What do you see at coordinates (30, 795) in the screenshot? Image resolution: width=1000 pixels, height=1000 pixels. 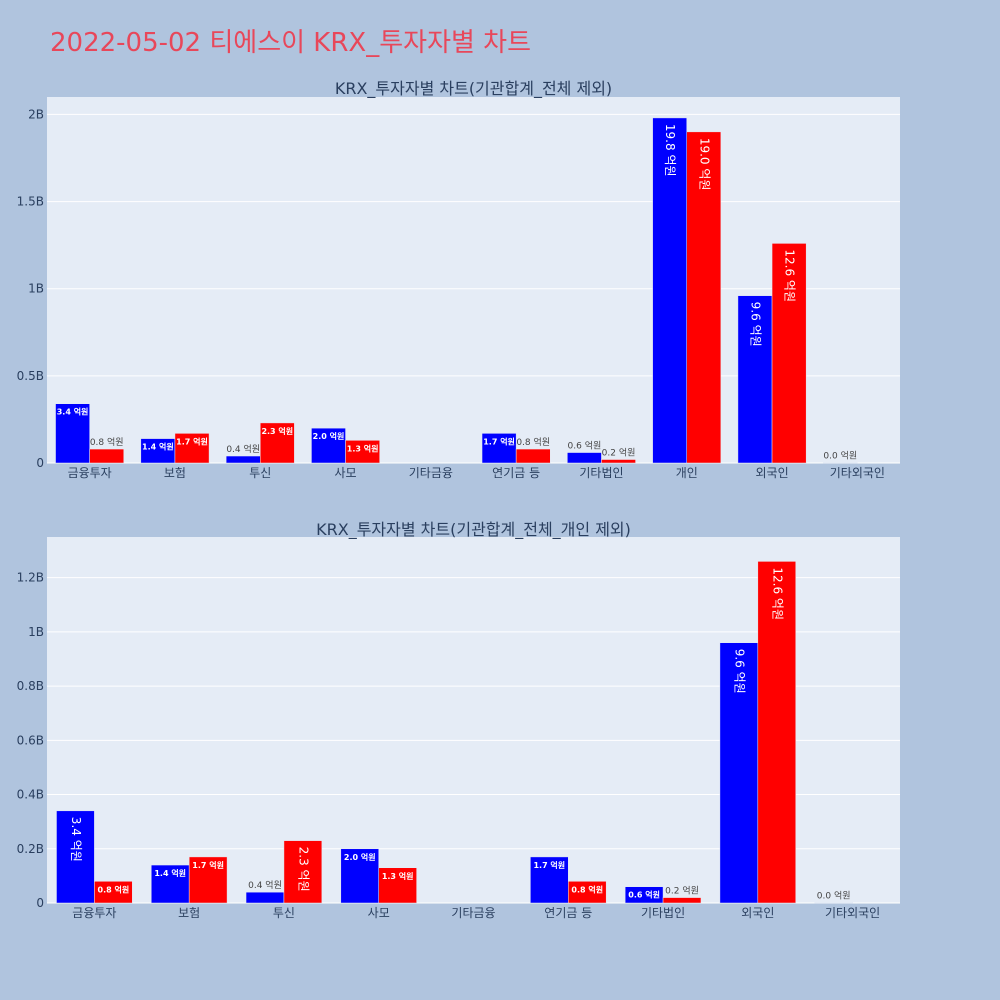 I see `y-tick-label: 0.4B` at bounding box center [30, 795].